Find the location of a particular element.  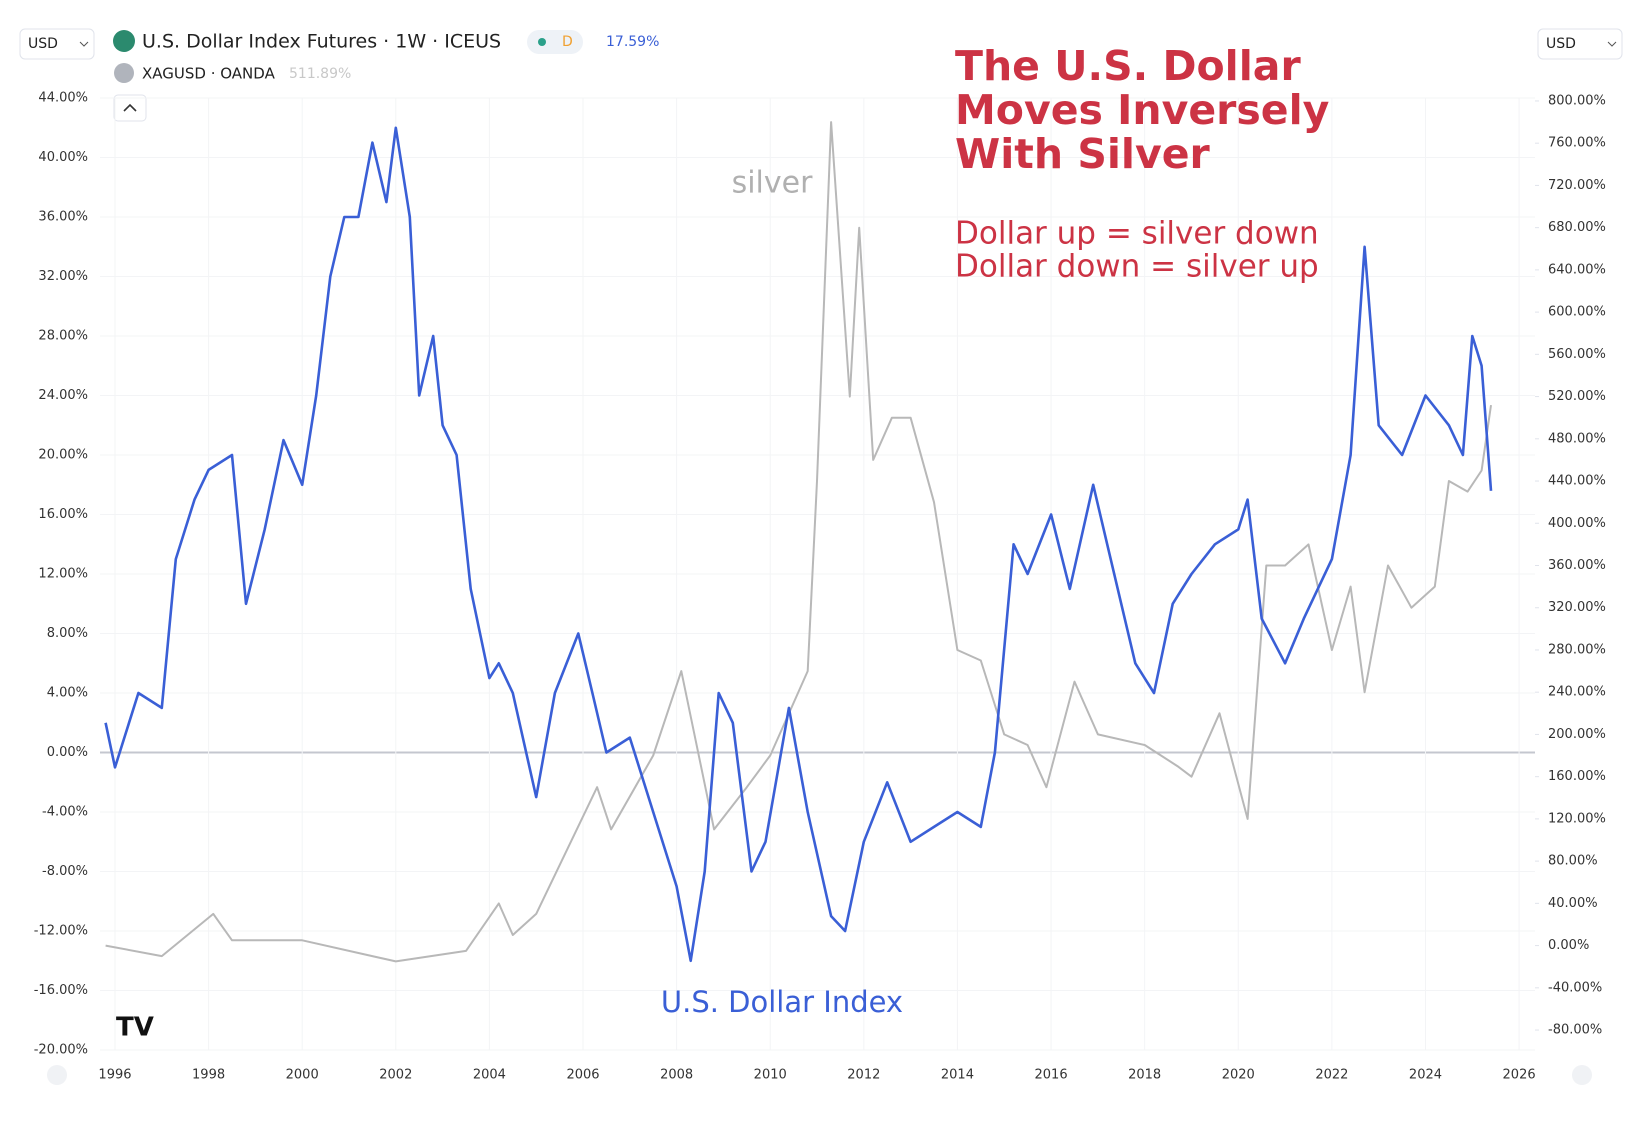

legend-value: 17.59% is located at coordinates (632, 42).